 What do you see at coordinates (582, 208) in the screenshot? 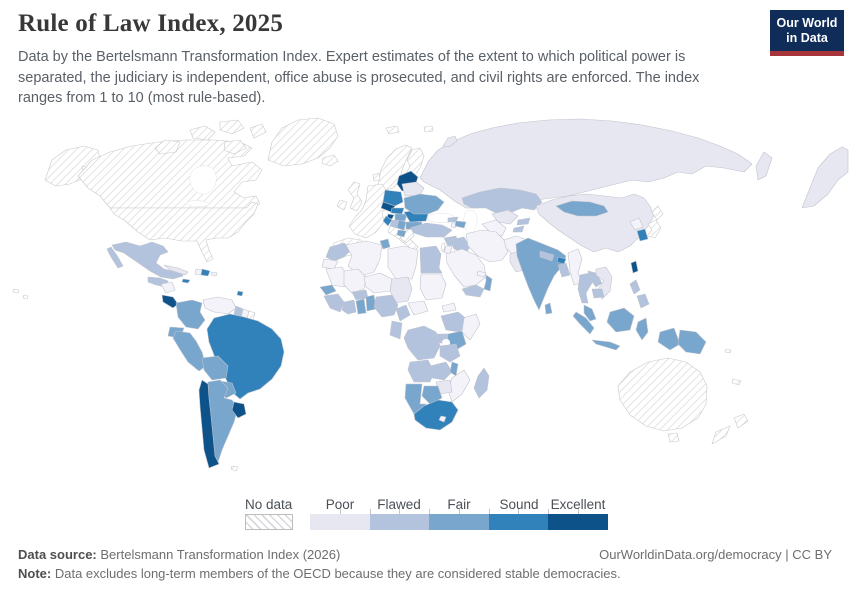
I see `region-mongolia` at bounding box center [582, 208].